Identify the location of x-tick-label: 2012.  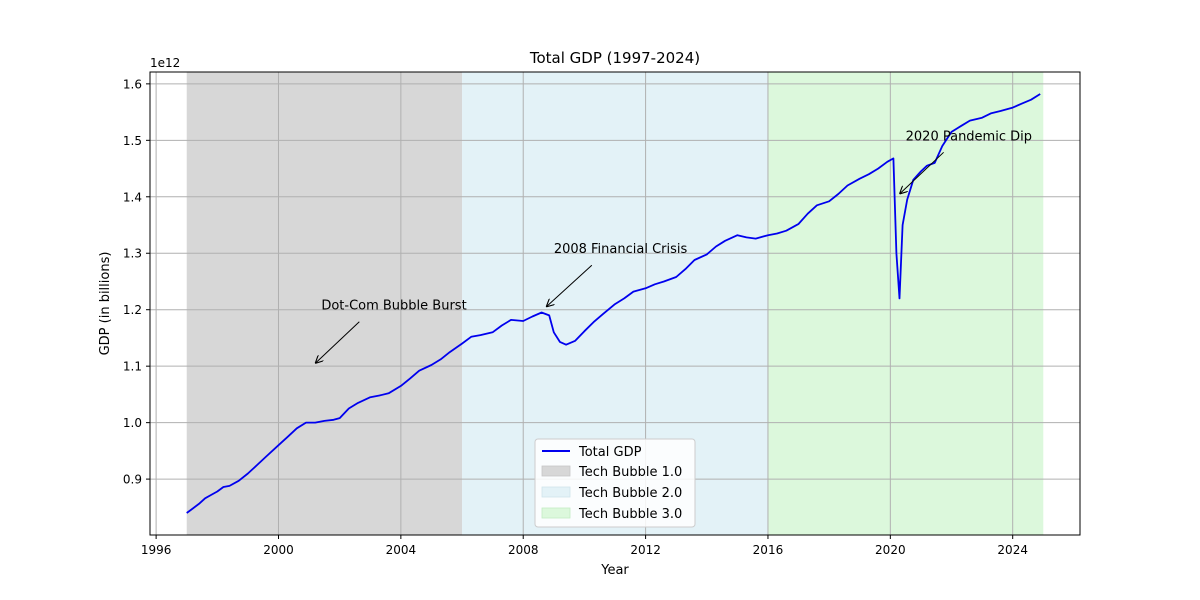
(645, 550).